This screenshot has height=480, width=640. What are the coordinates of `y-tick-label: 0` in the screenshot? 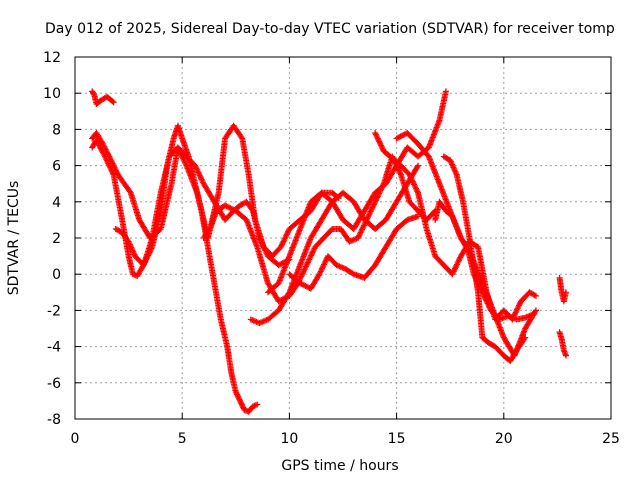 It's located at (56, 275).